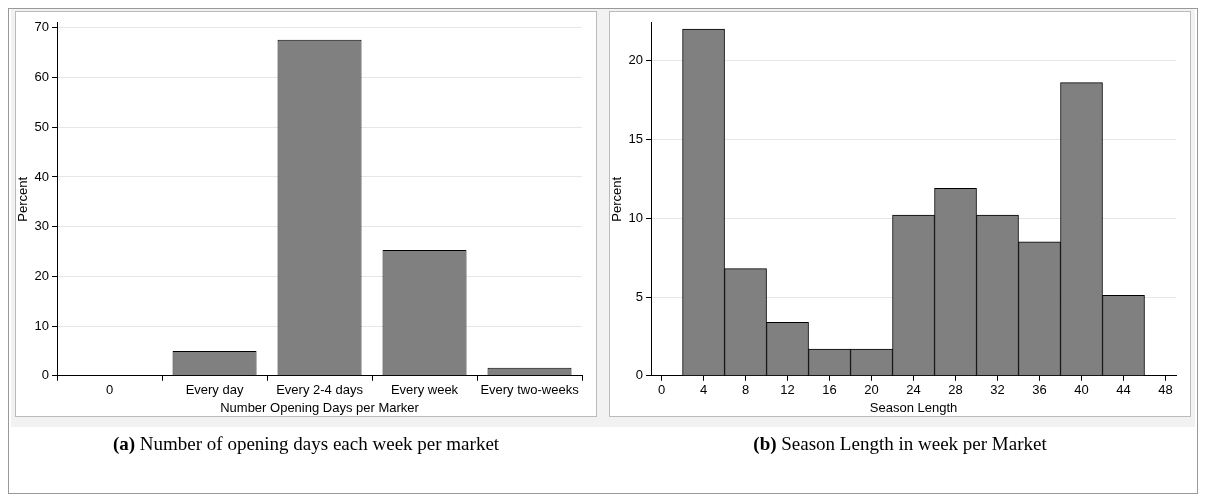 This screenshot has width=1208, height=504. I want to click on y-tick-label: 40, so click(42, 176).